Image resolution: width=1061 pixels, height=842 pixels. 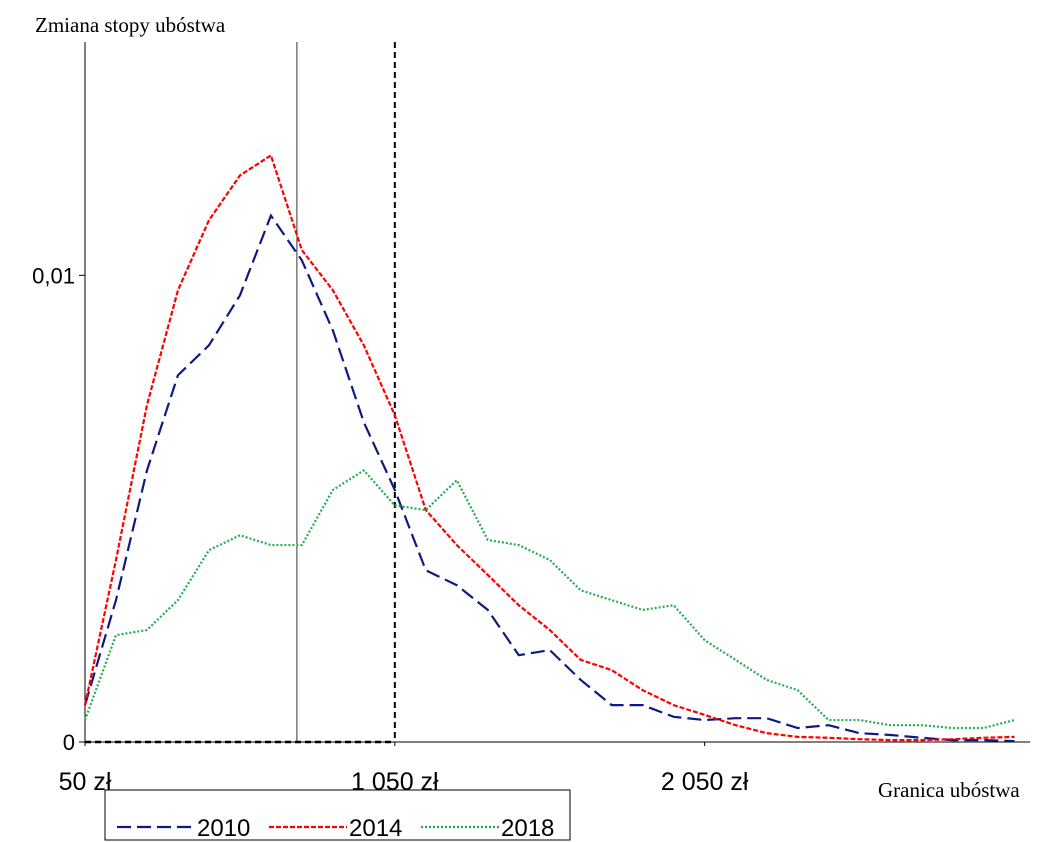 I want to click on x-tick-label: 2 050 zł, so click(x=705, y=782).